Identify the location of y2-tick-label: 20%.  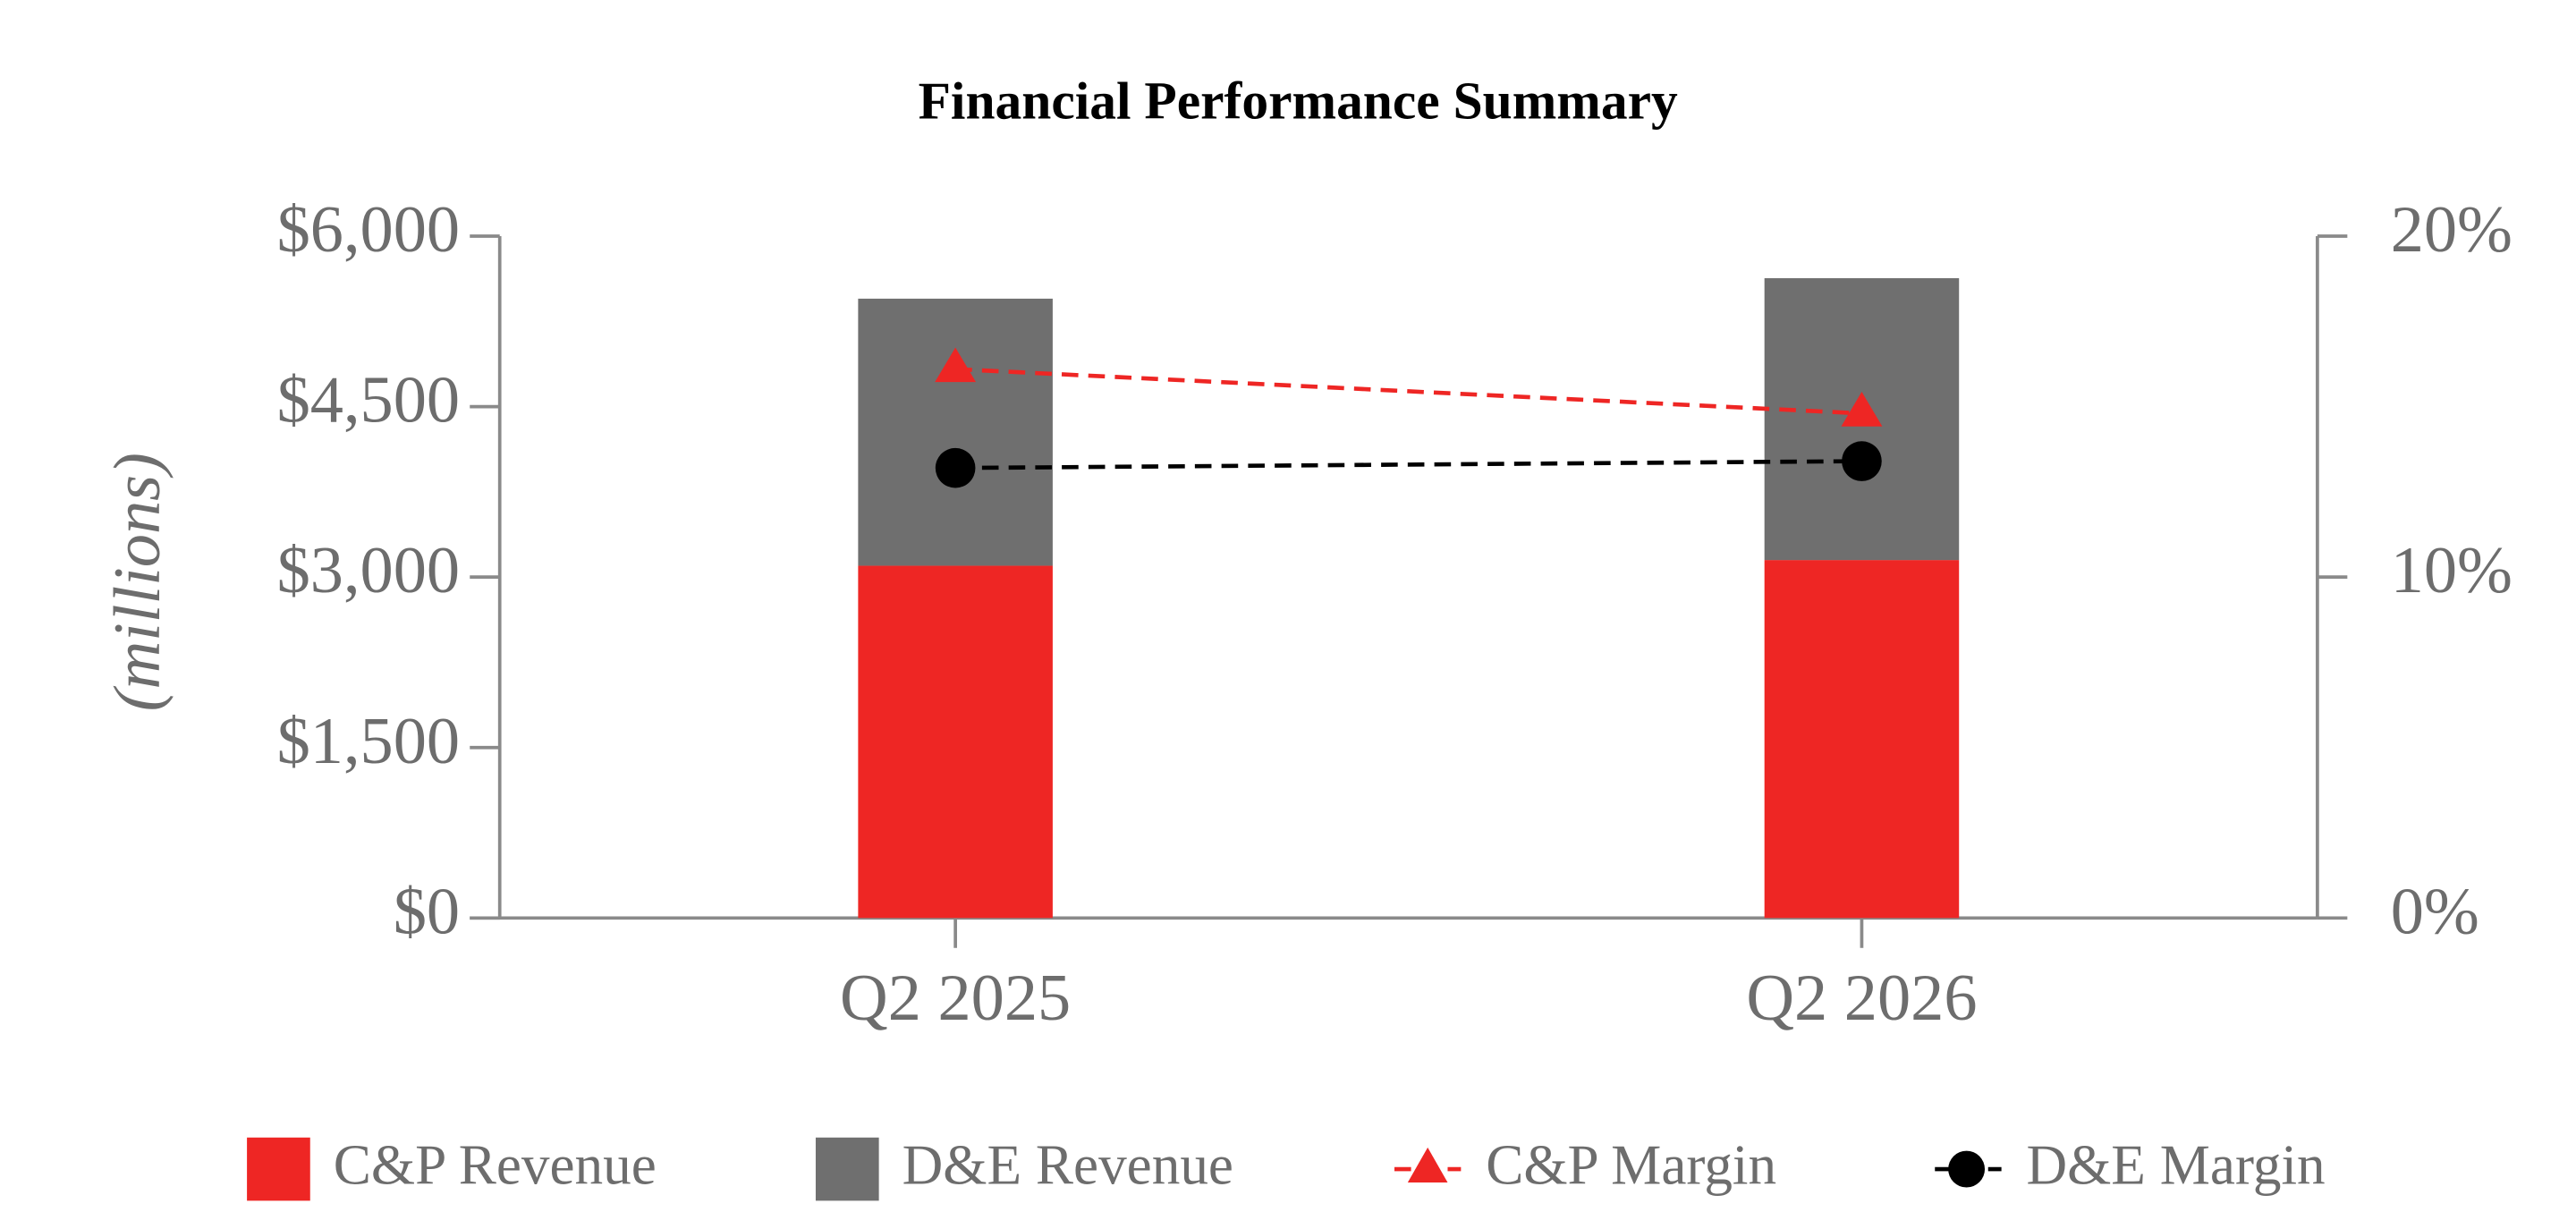
(2451, 230).